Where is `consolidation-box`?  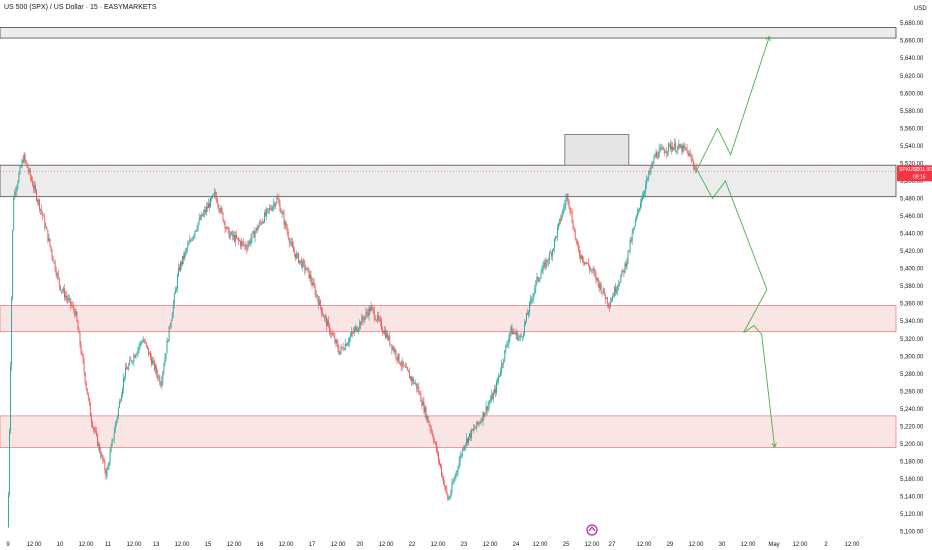 consolidation-box is located at coordinates (597, 150).